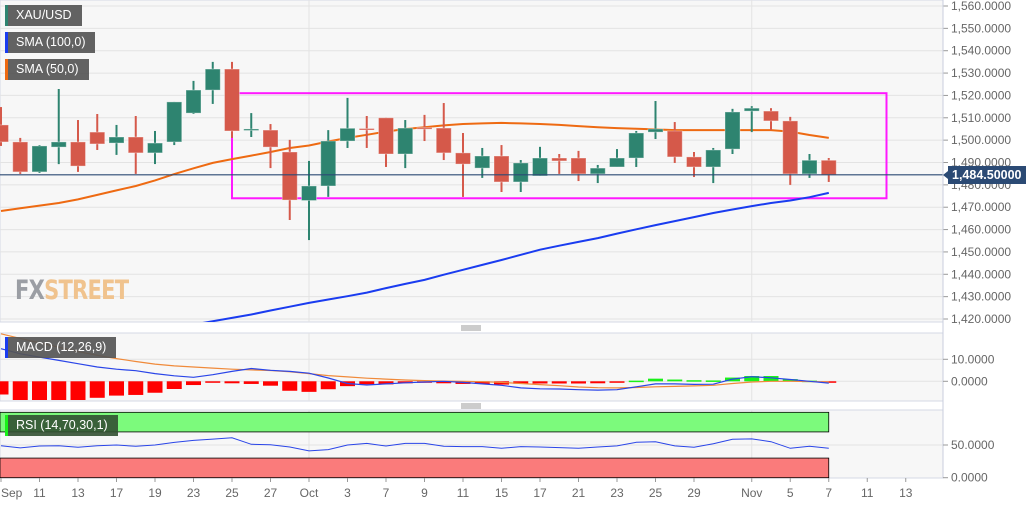 The height and width of the screenshot is (505, 1032). Describe the element at coordinates (414, 369) in the screenshot. I see `macd-line` at that location.